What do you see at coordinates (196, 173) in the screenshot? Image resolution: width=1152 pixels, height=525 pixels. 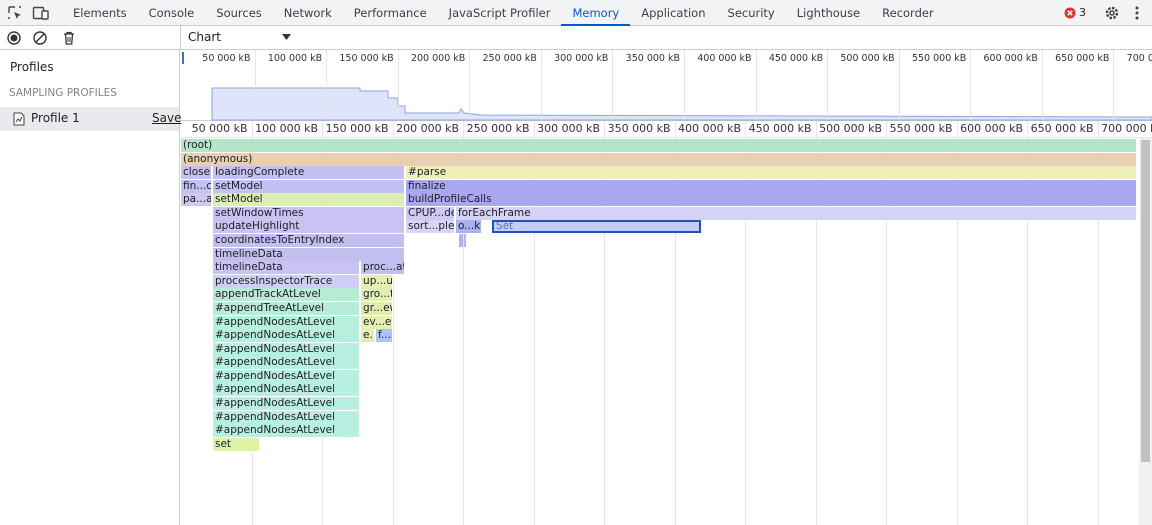 I see `flame-frame: close` at bounding box center [196, 173].